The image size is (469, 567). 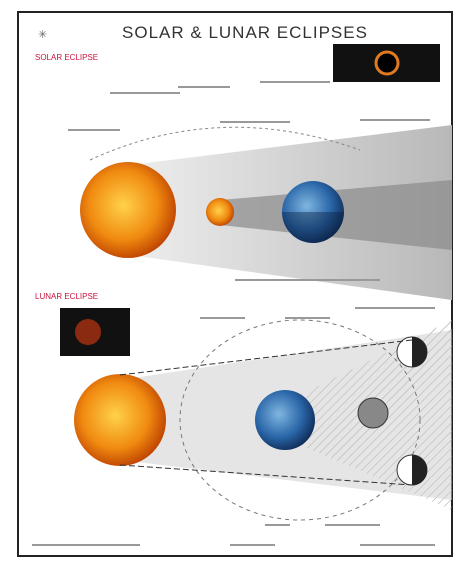 I want to click on section-heading: SOLAR ECLIPSE, so click(x=66, y=57).